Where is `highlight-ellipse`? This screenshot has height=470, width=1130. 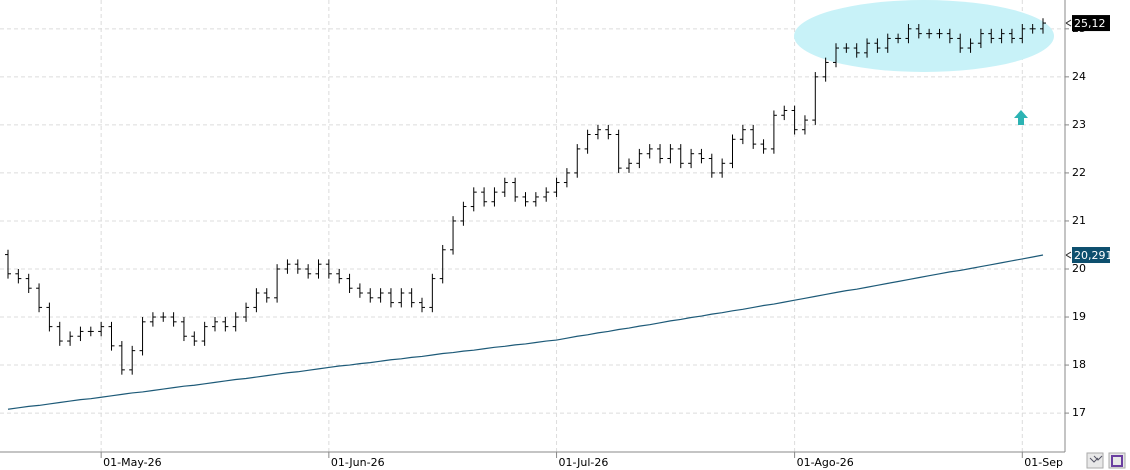
highlight-ellipse is located at coordinates (924, 36).